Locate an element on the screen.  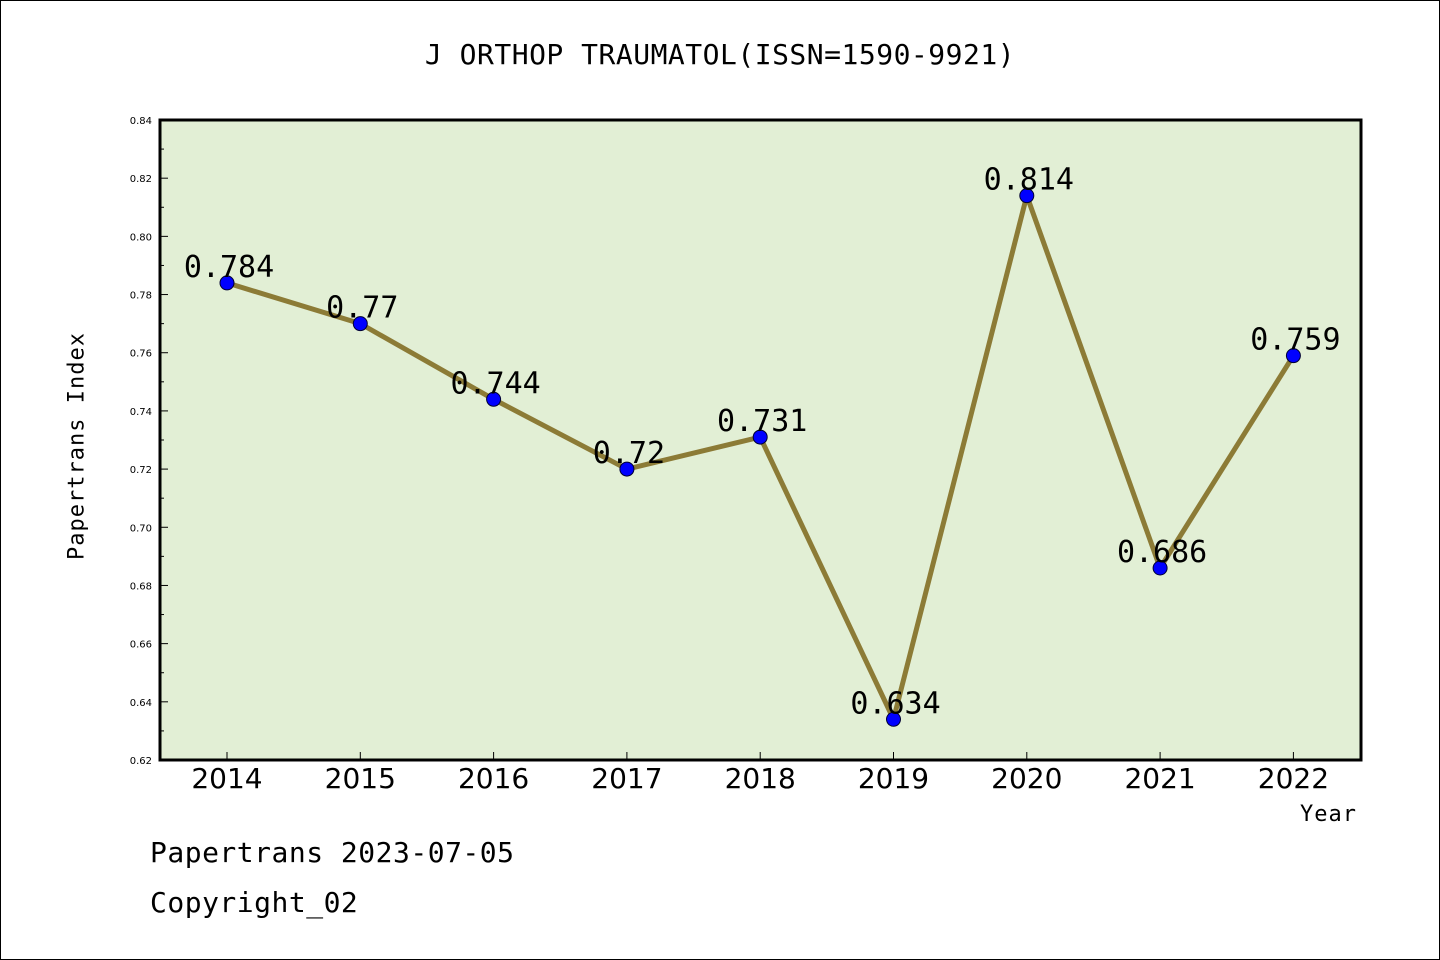
x-axis-title: Year is located at coordinates (1328, 814).